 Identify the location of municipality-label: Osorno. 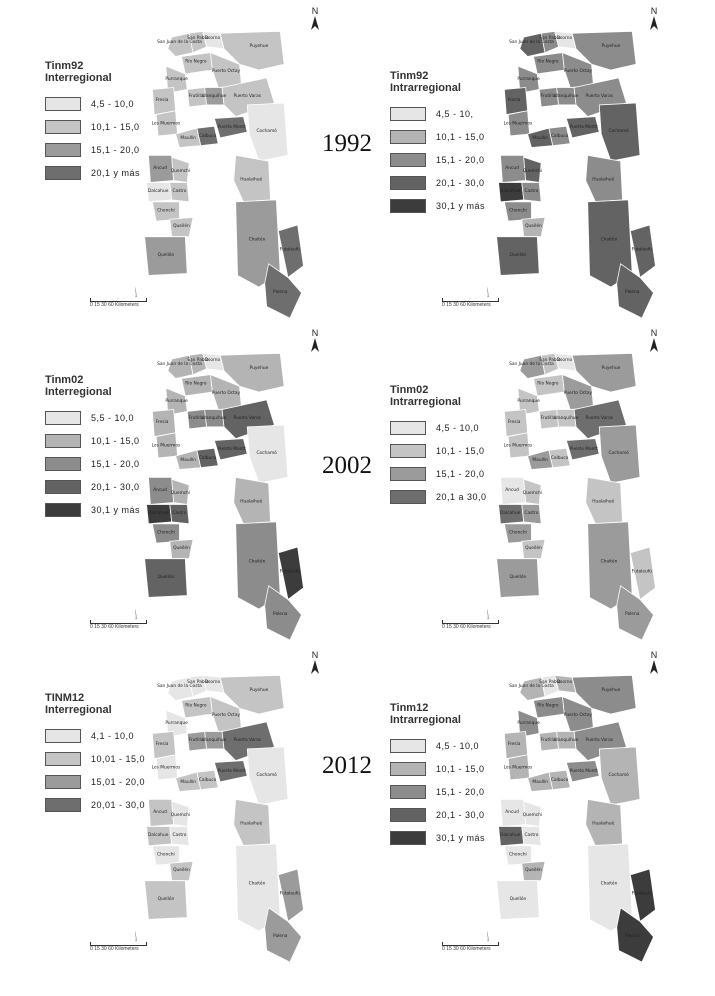
(565, 682).